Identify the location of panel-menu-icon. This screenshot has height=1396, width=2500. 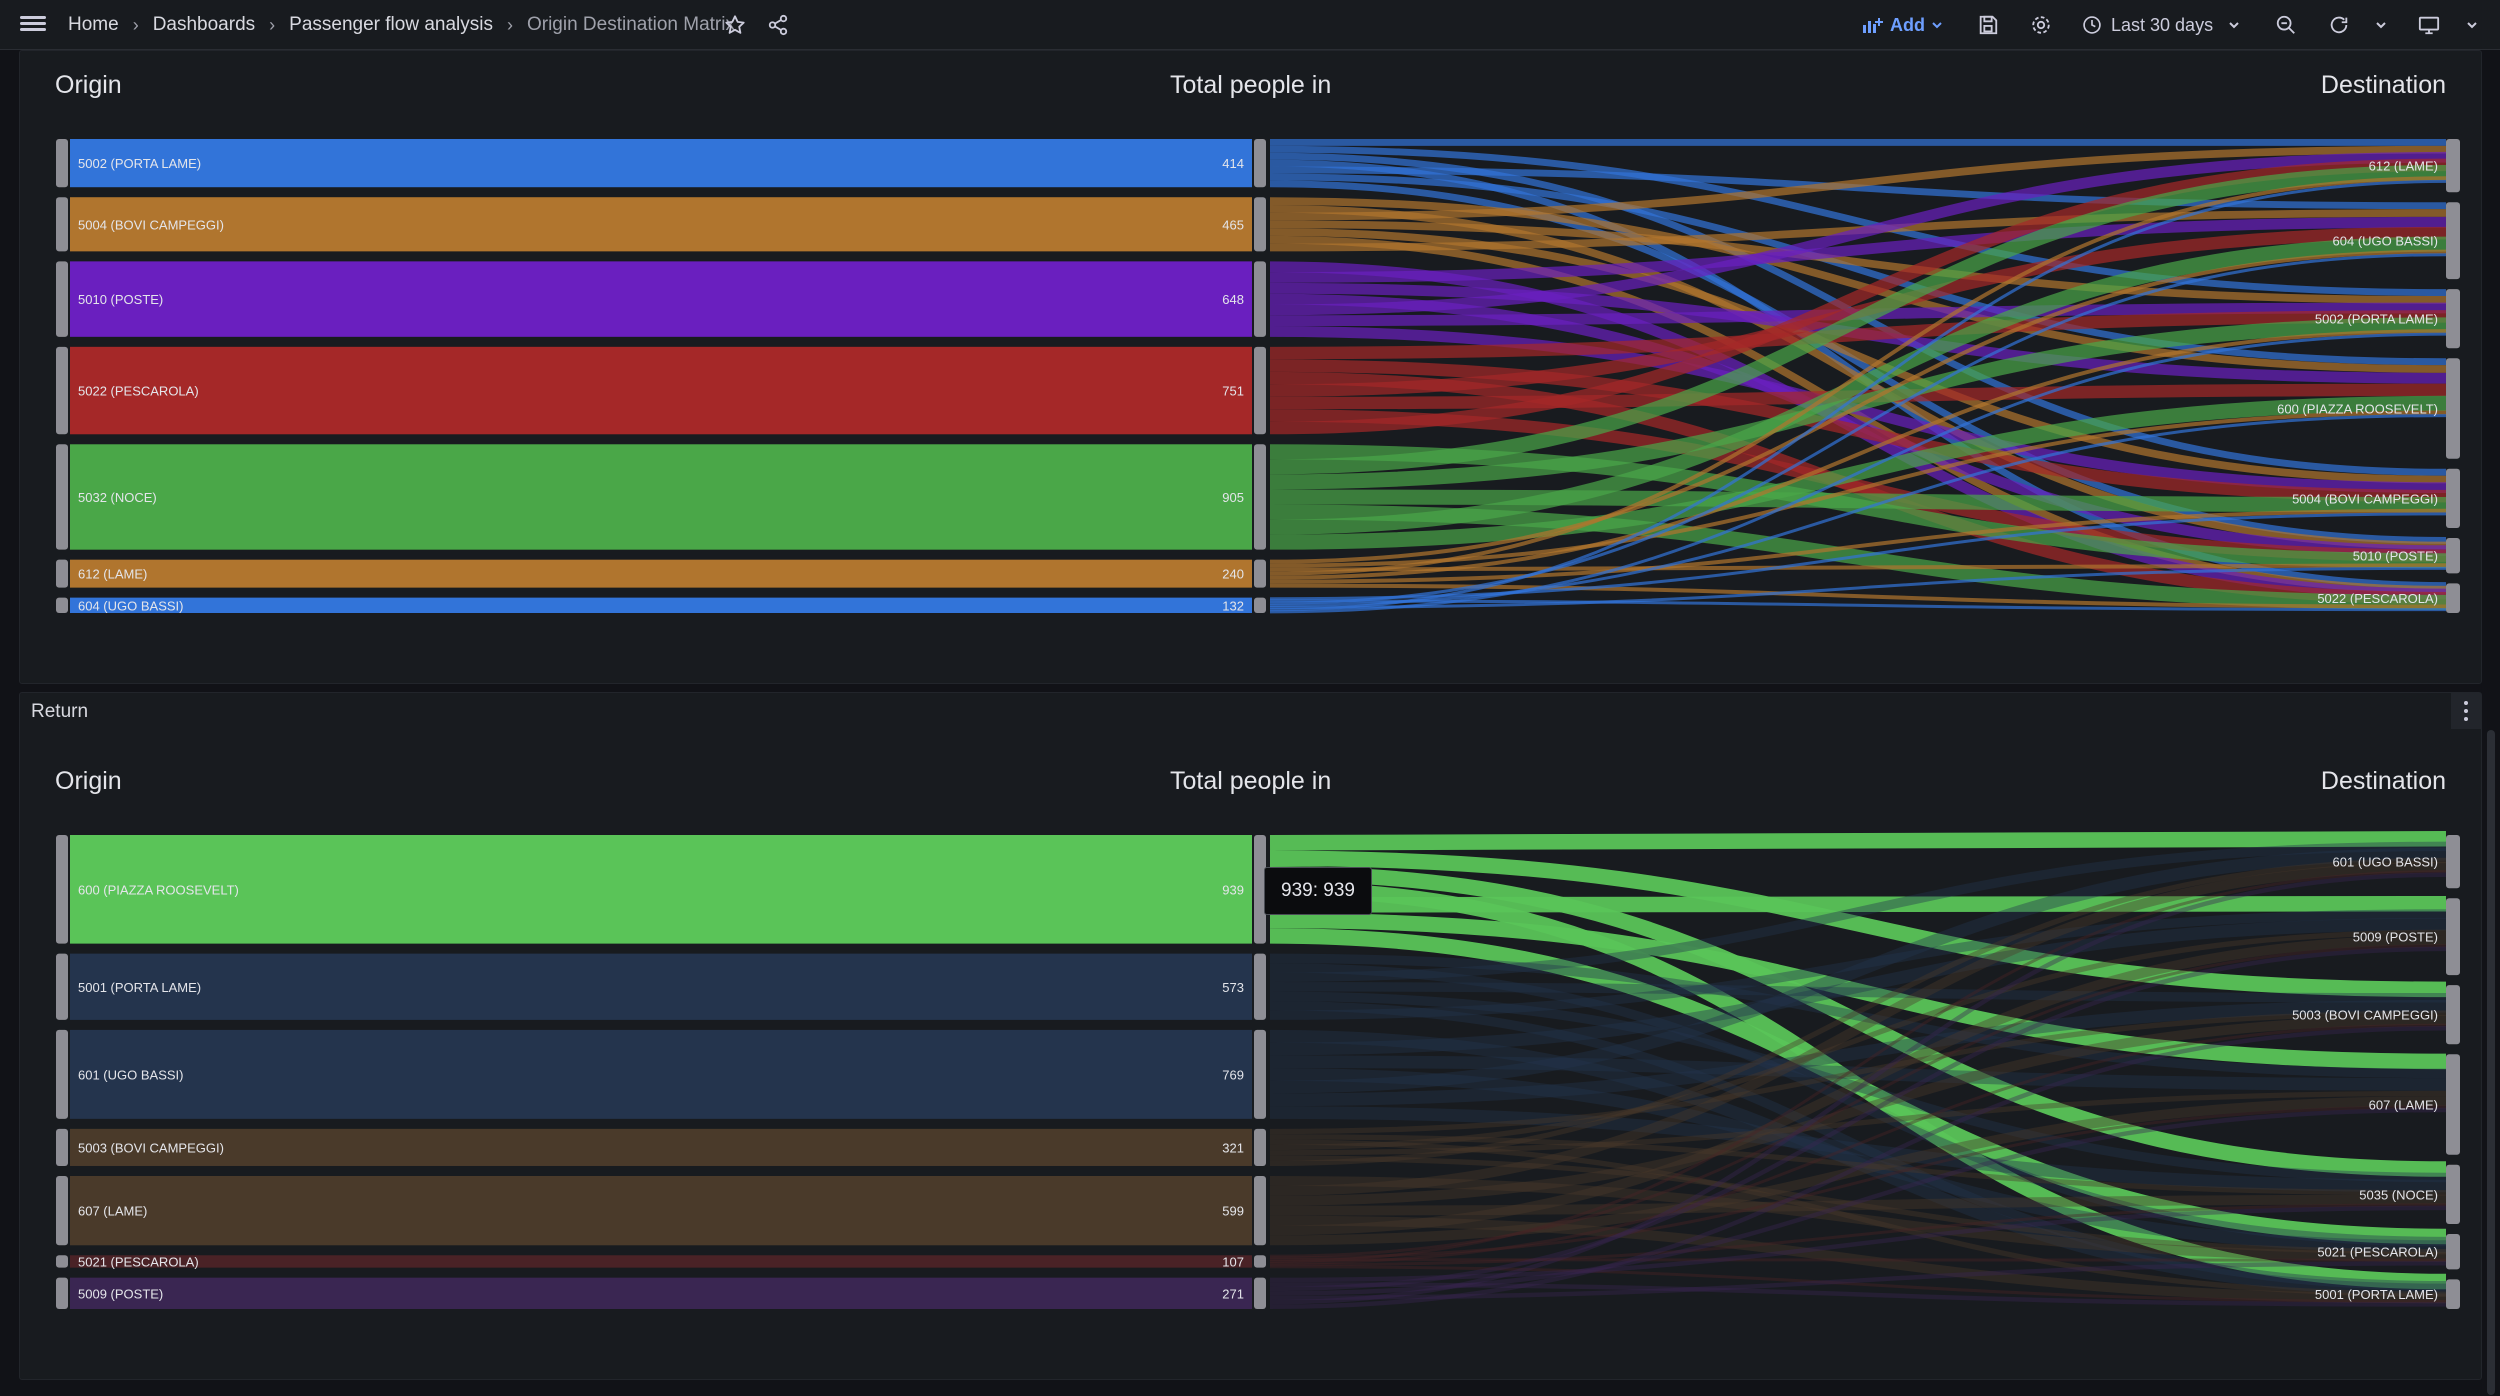
(2466, 711).